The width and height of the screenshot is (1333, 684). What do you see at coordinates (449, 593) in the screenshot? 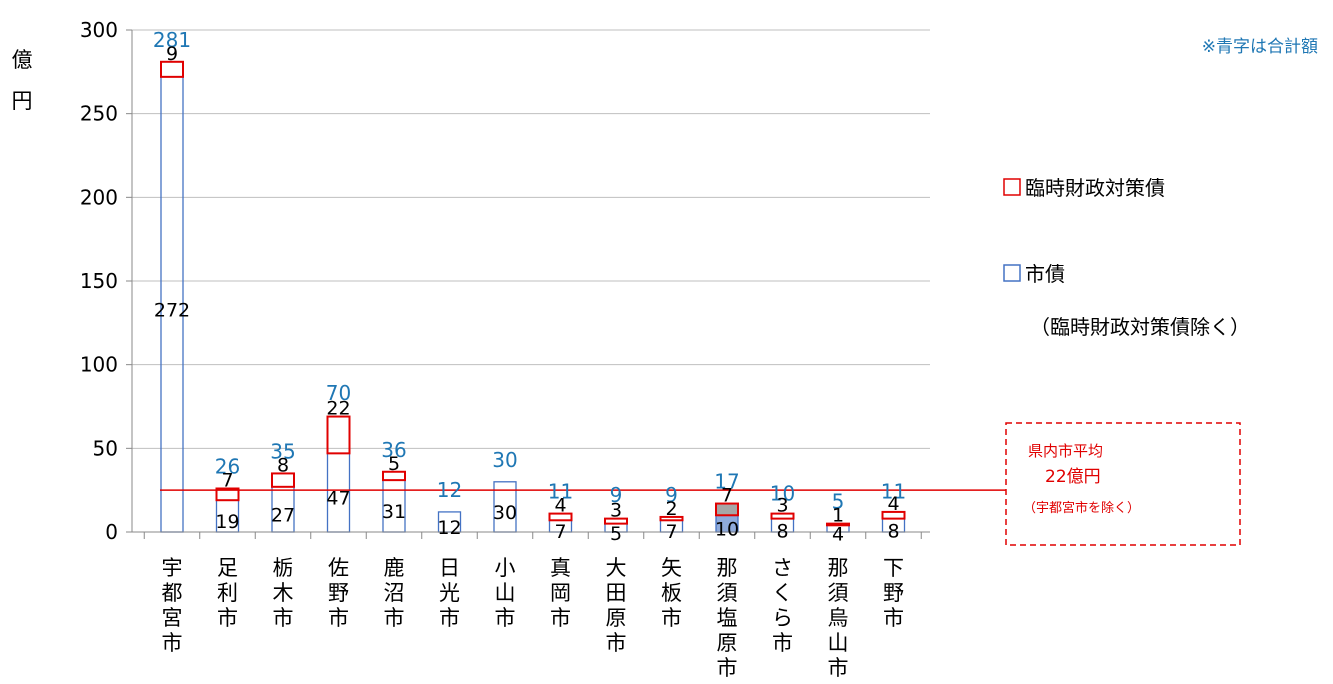
I see `category-label: 日光市` at bounding box center [449, 593].